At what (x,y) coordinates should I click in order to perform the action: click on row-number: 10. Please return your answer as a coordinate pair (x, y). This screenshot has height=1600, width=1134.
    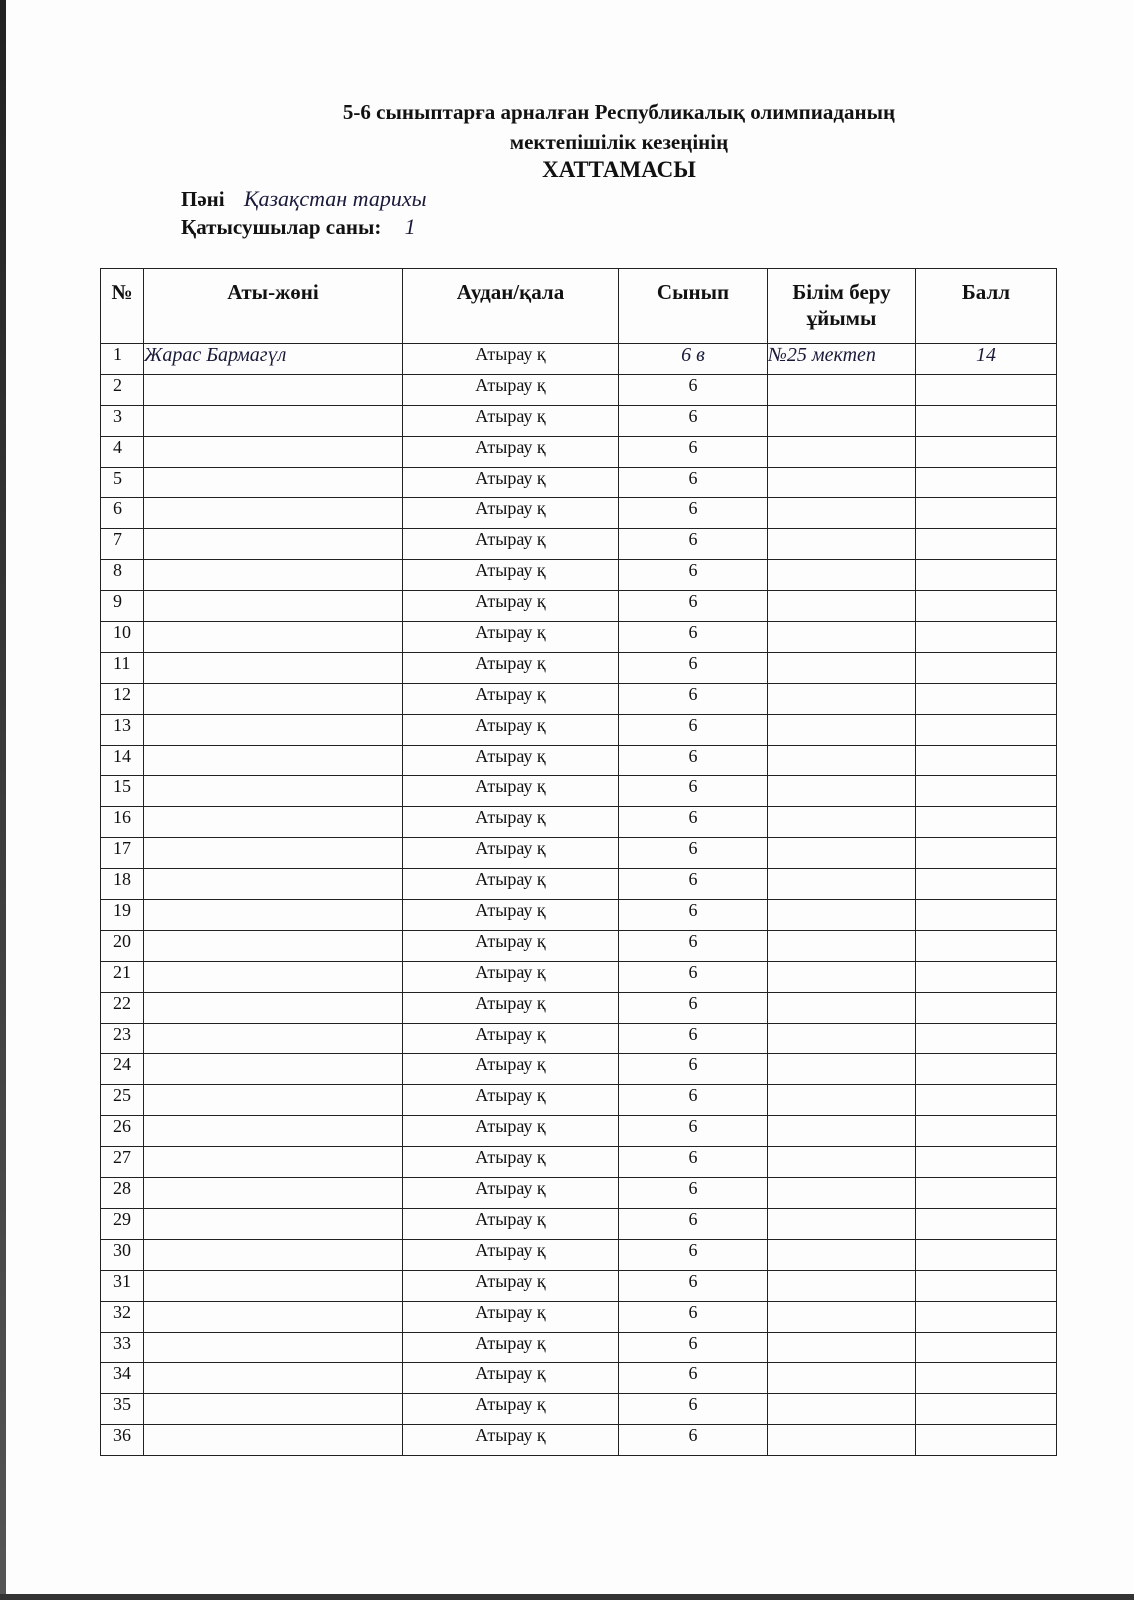
    Looking at the image, I should click on (122, 637).